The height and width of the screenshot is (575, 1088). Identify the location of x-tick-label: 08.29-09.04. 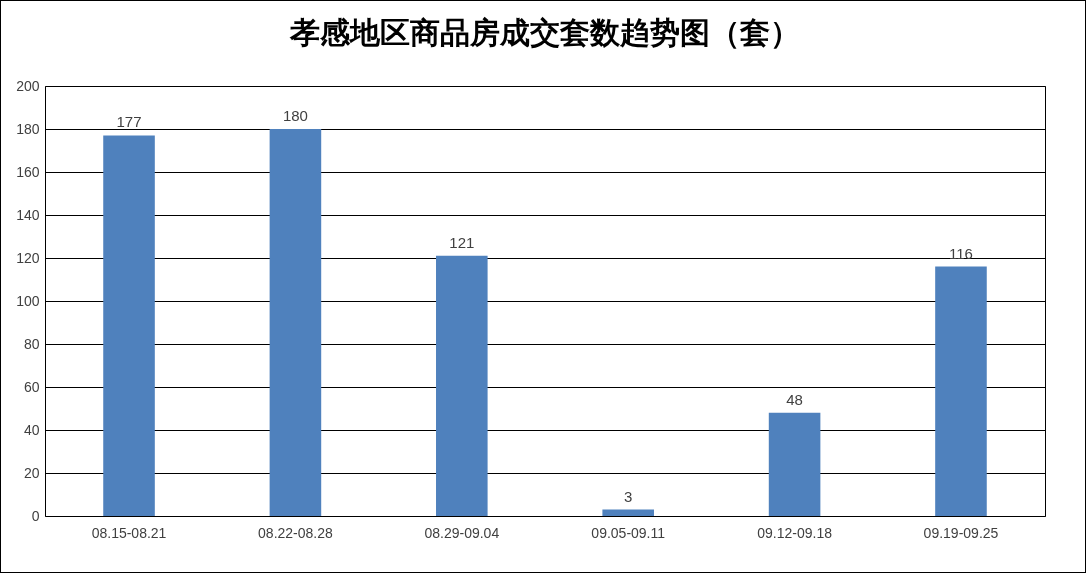
(462, 532).